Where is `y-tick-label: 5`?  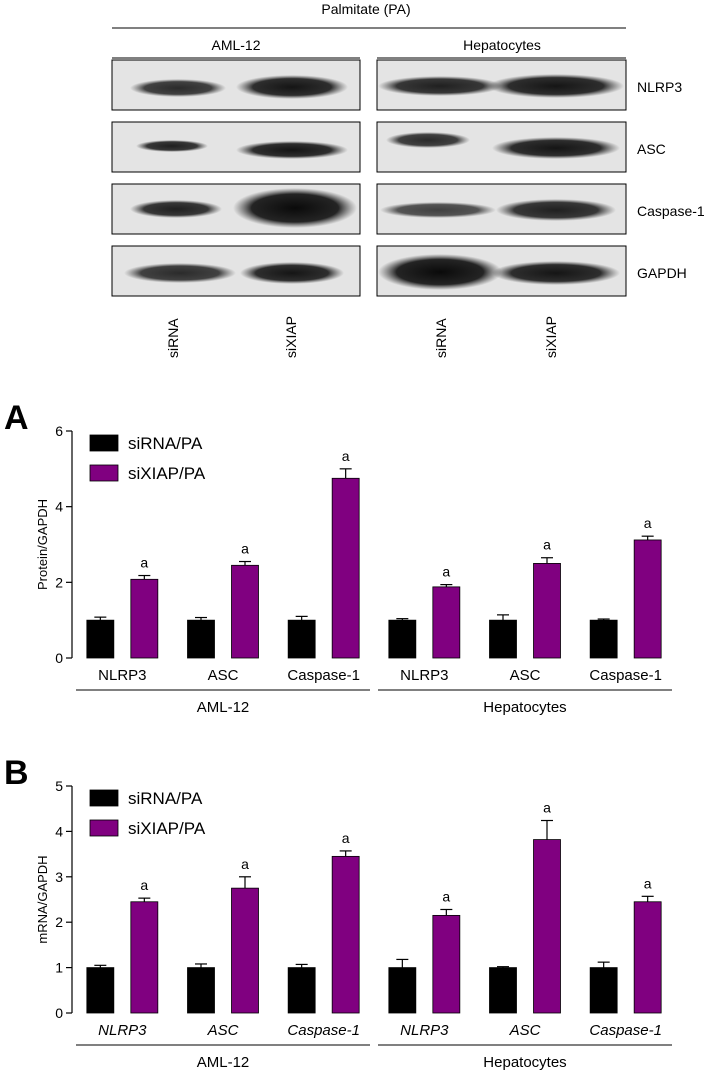
y-tick-label: 5 is located at coordinates (59, 786).